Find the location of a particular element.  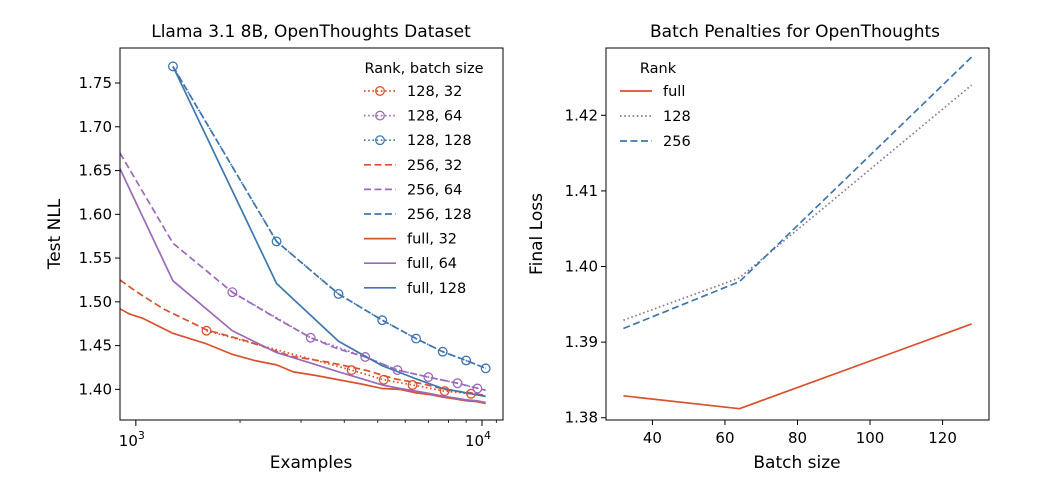

chart-left-series-128-64-line is located at coordinates (354, 340).